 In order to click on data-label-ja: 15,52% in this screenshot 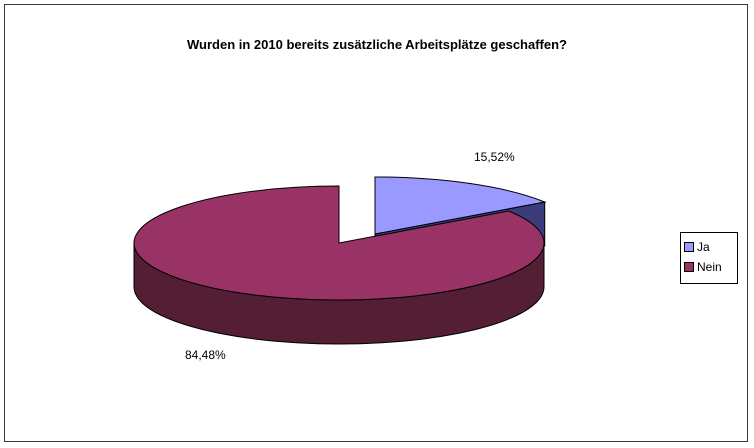, I will do `click(494, 157)`.